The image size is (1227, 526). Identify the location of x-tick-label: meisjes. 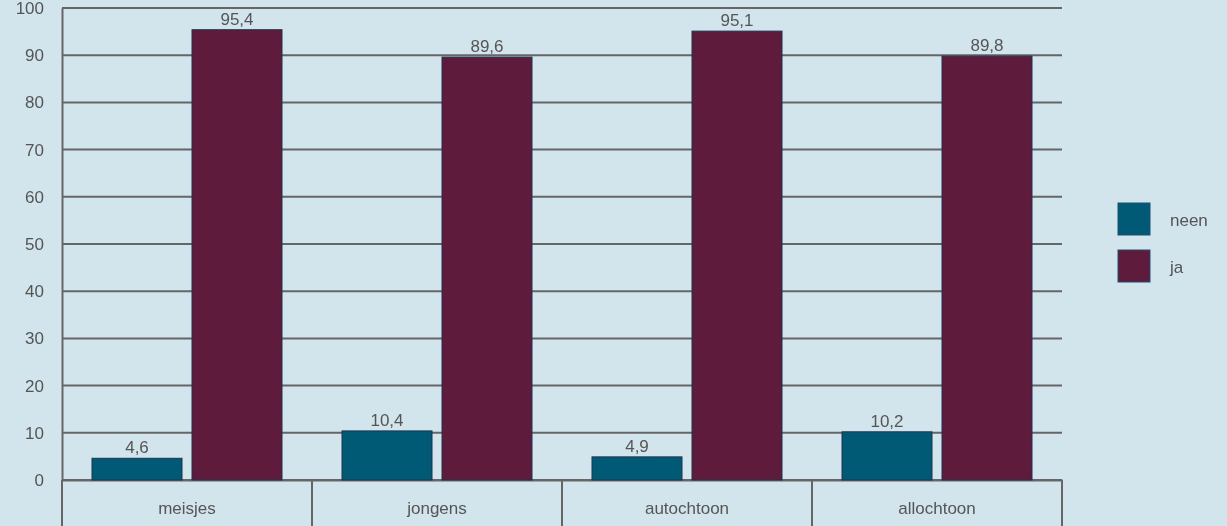
(187, 509).